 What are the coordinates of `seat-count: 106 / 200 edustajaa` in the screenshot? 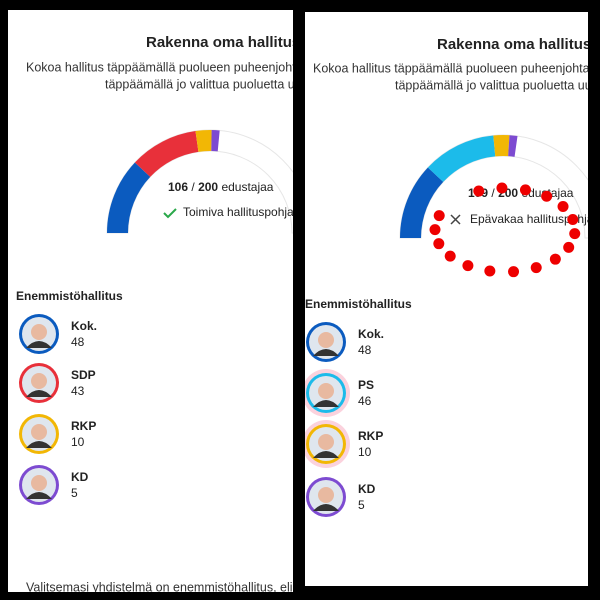 It's located at (221, 187).